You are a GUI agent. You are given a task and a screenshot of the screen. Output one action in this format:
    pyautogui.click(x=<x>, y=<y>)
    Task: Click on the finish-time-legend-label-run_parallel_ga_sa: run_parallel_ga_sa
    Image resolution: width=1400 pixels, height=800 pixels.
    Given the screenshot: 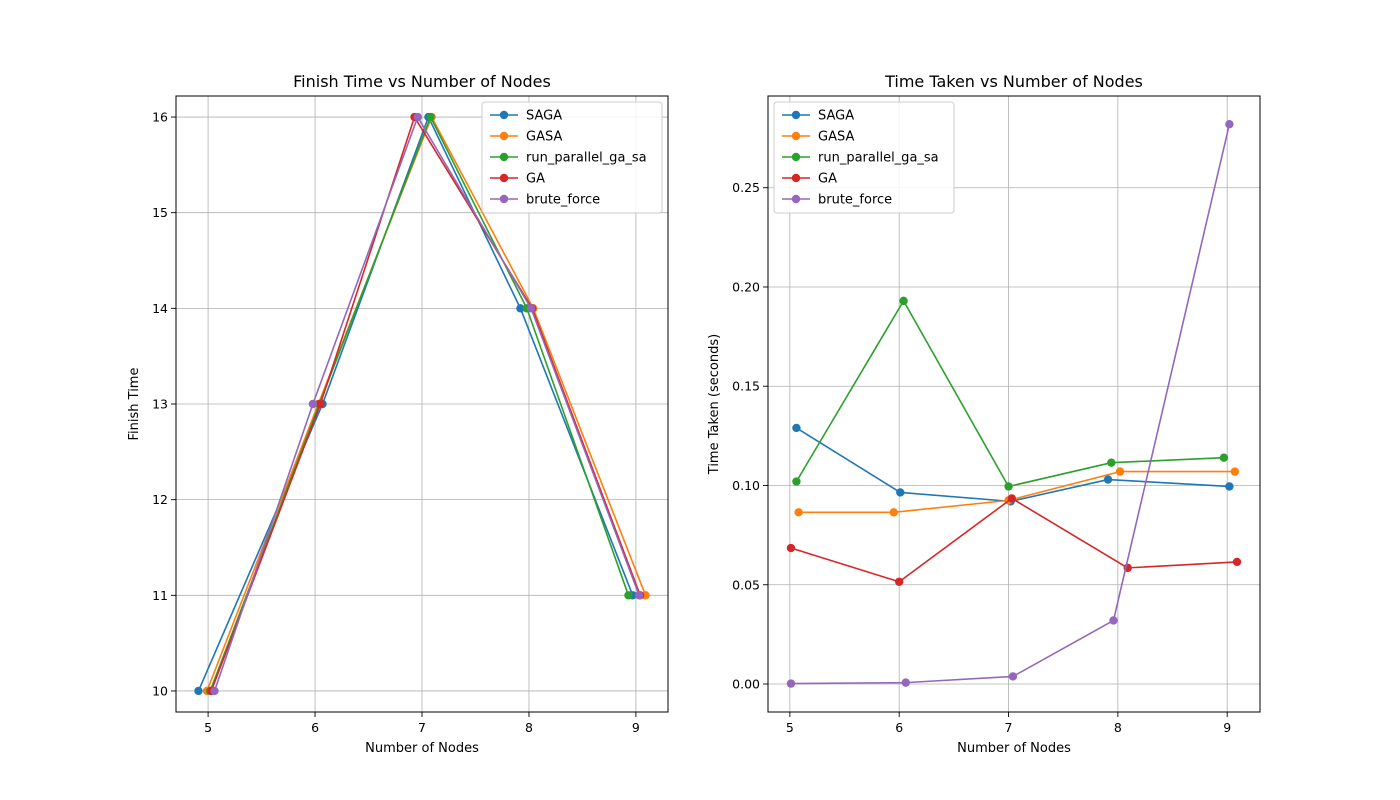 What is the action you would take?
    pyautogui.click(x=586, y=158)
    